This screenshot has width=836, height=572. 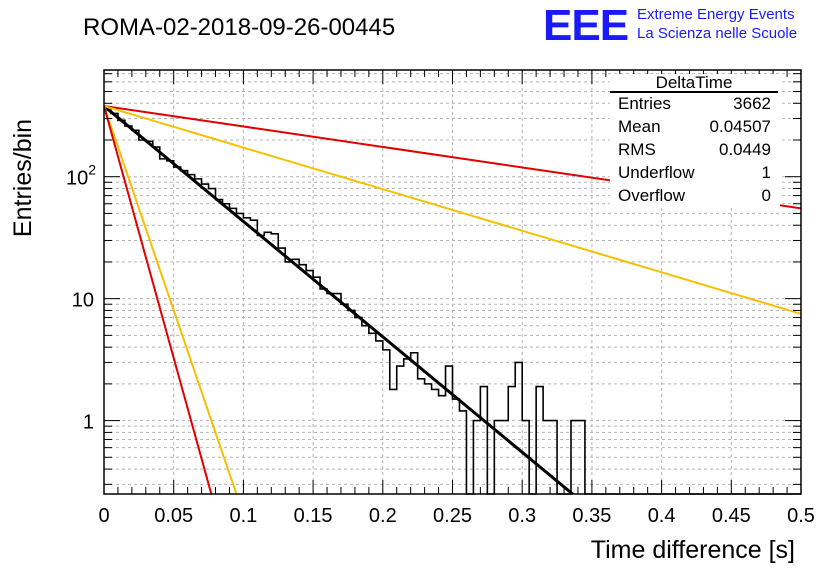 What do you see at coordinates (158, 299) in the screenshot?
I see `red-fit-line` at bounding box center [158, 299].